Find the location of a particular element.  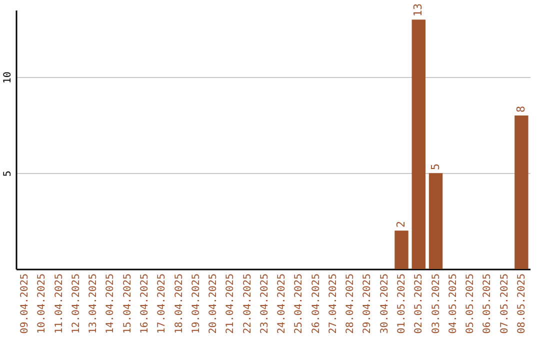

x-tick-label: 29.04.2025 is located at coordinates (368, 304).